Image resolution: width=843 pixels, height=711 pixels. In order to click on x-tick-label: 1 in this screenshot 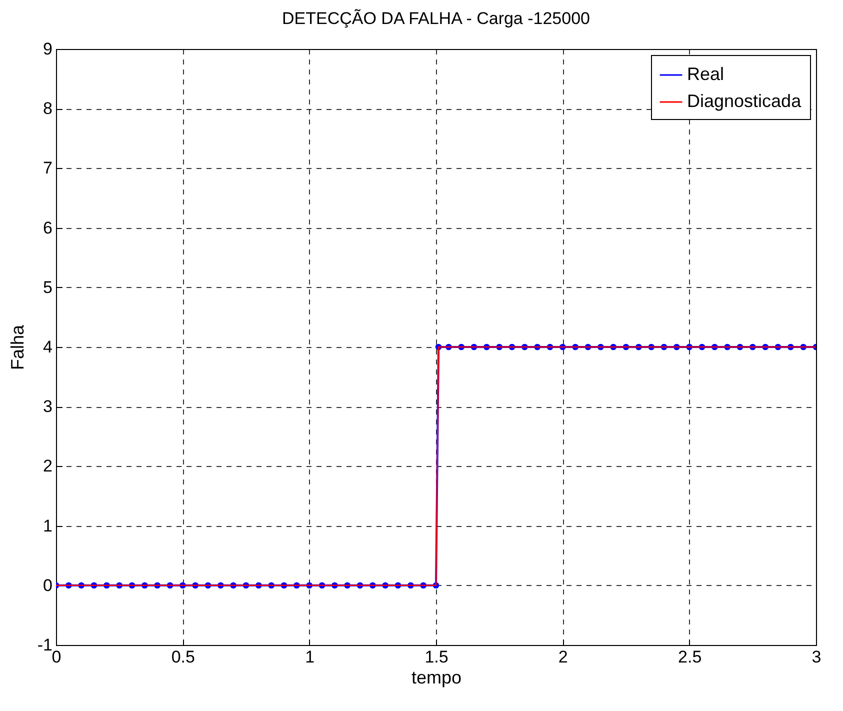, I will do `click(310, 657)`.